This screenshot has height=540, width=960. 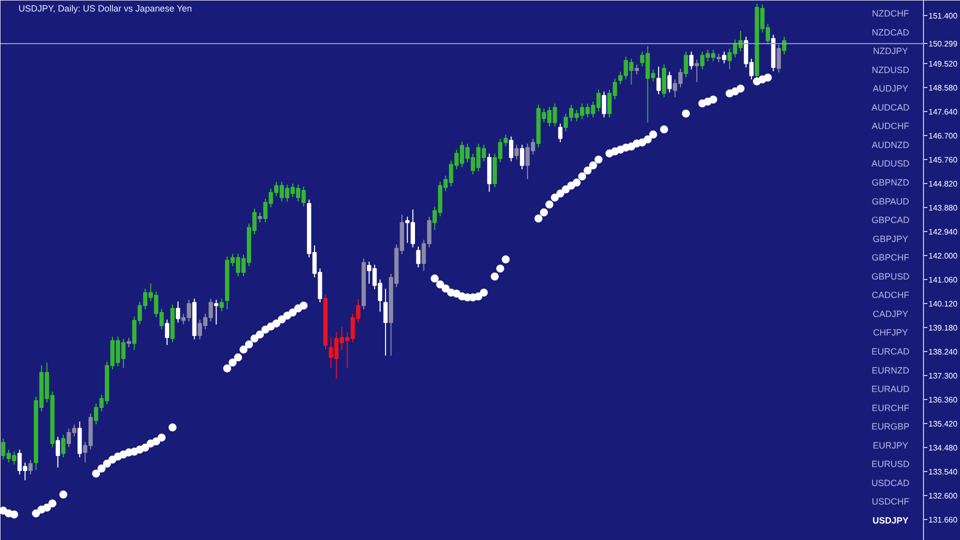 I want to click on y-tick-label: 149.520, so click(x=943, y=64).